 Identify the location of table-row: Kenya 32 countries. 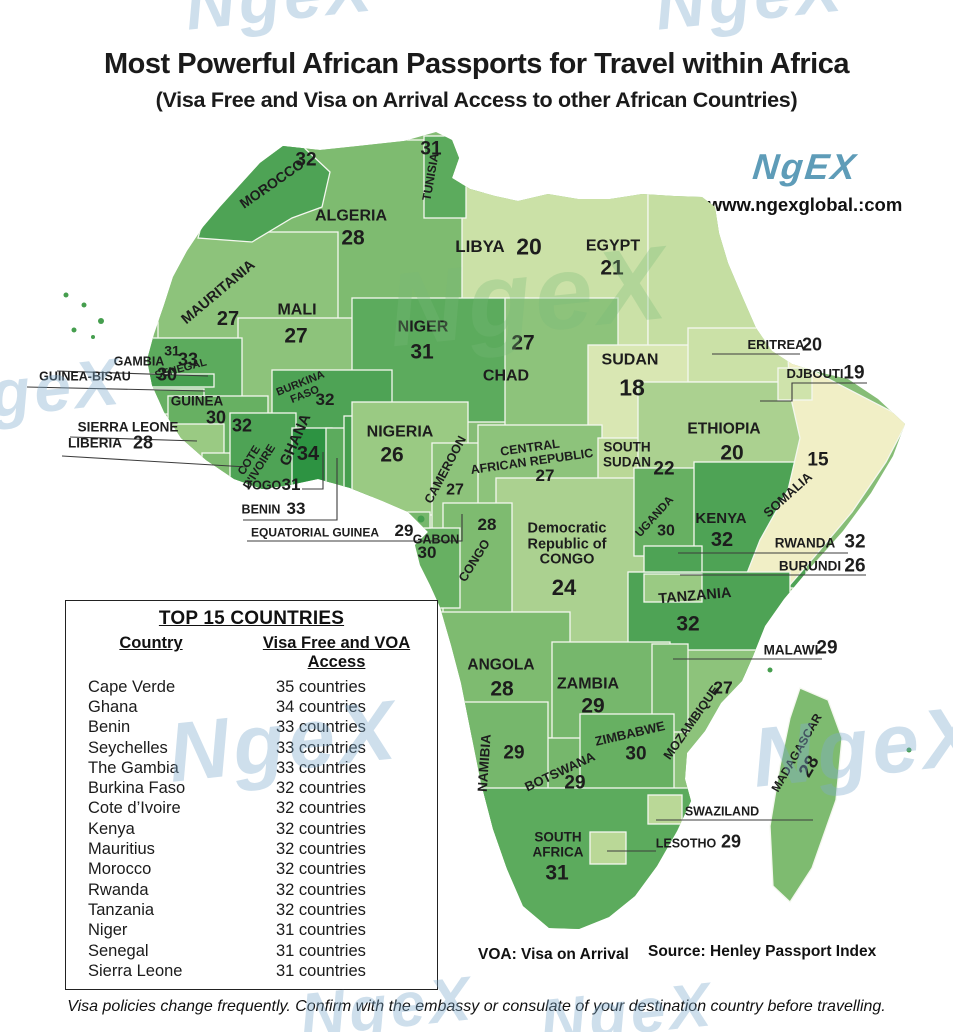
(251, 829).